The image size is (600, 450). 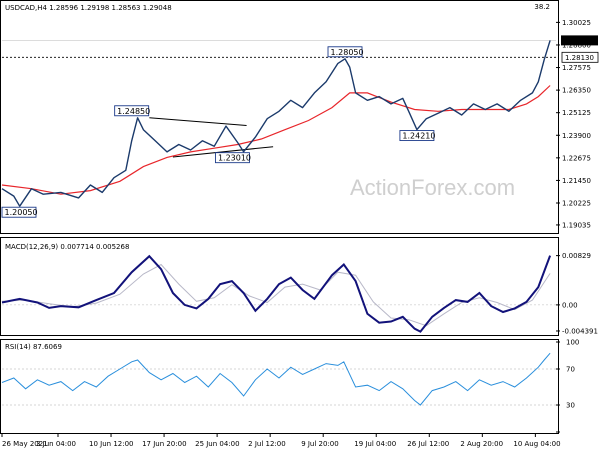 What do you see at coordinates (570, 406) in the screenshot?
I see `rsi-ytick-label: 30` at bounding box center [570, 406].